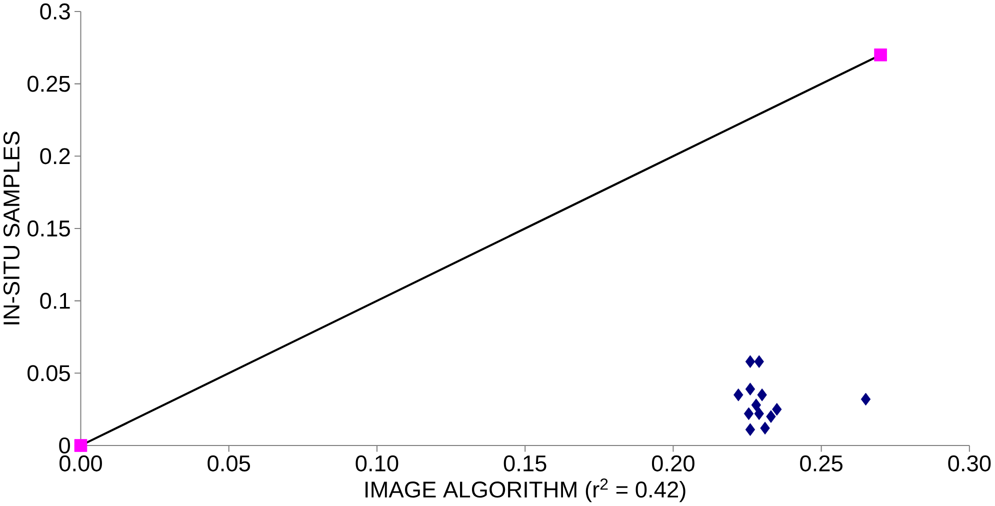  What do you see at coordinates (673, 464) in the screenshot?
I see `x-tick-label: 0.20` at bounding box center [673, 464].